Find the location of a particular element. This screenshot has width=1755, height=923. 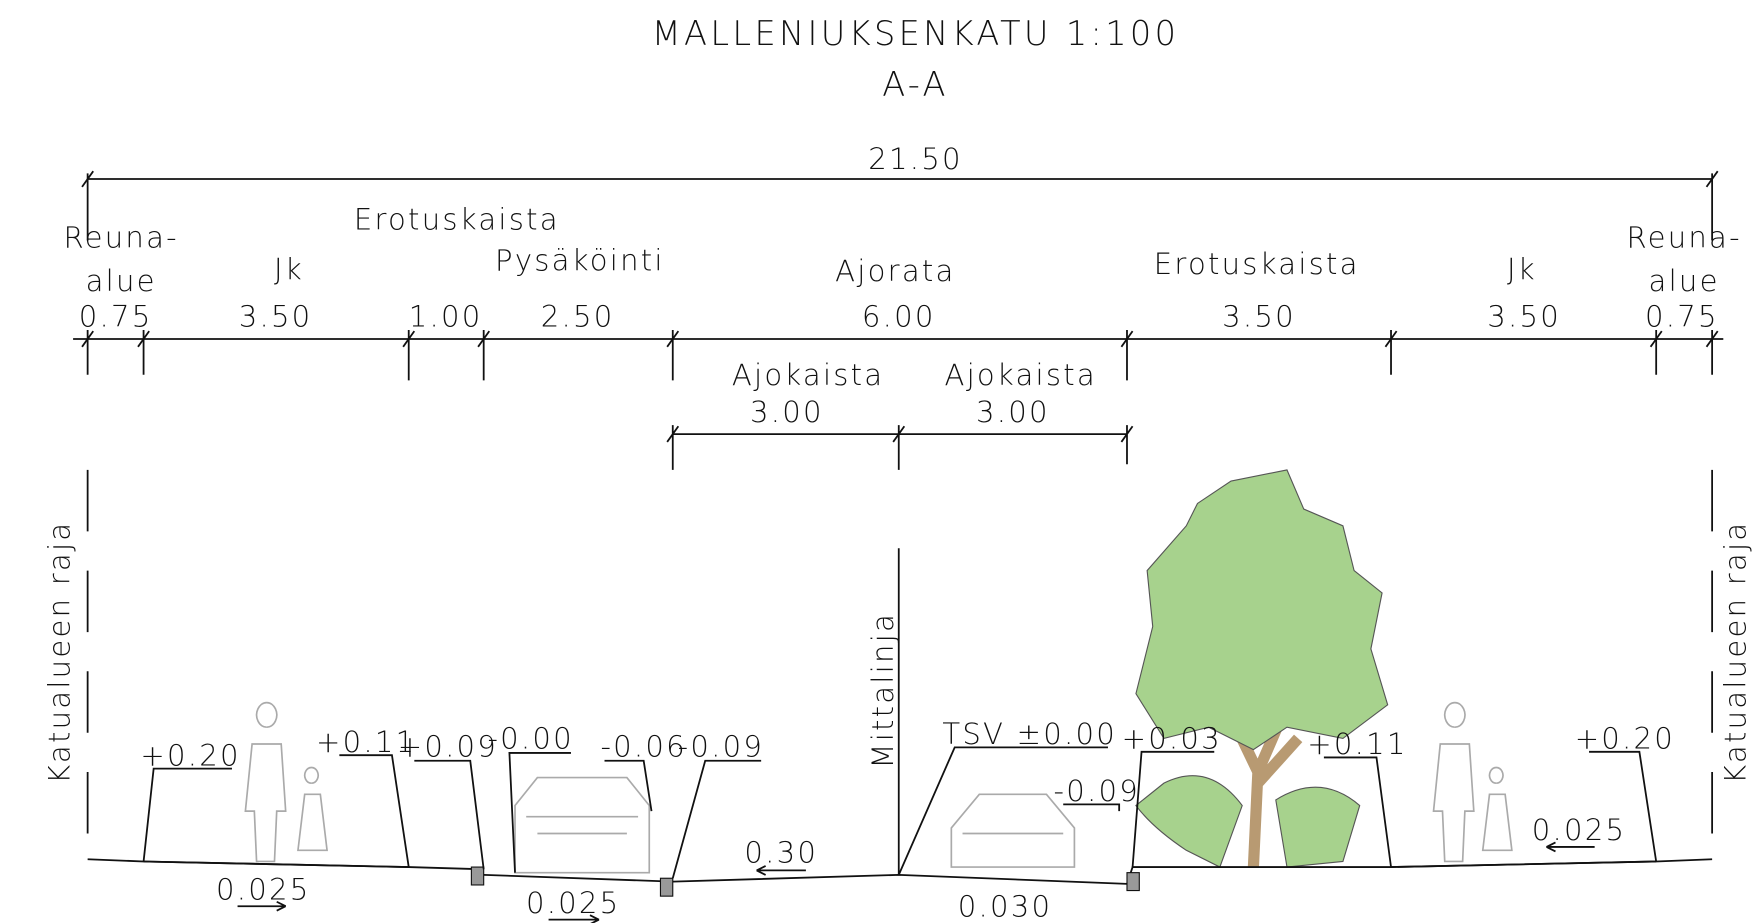

elevation: -0.06 is located at coordinates (643, 746).